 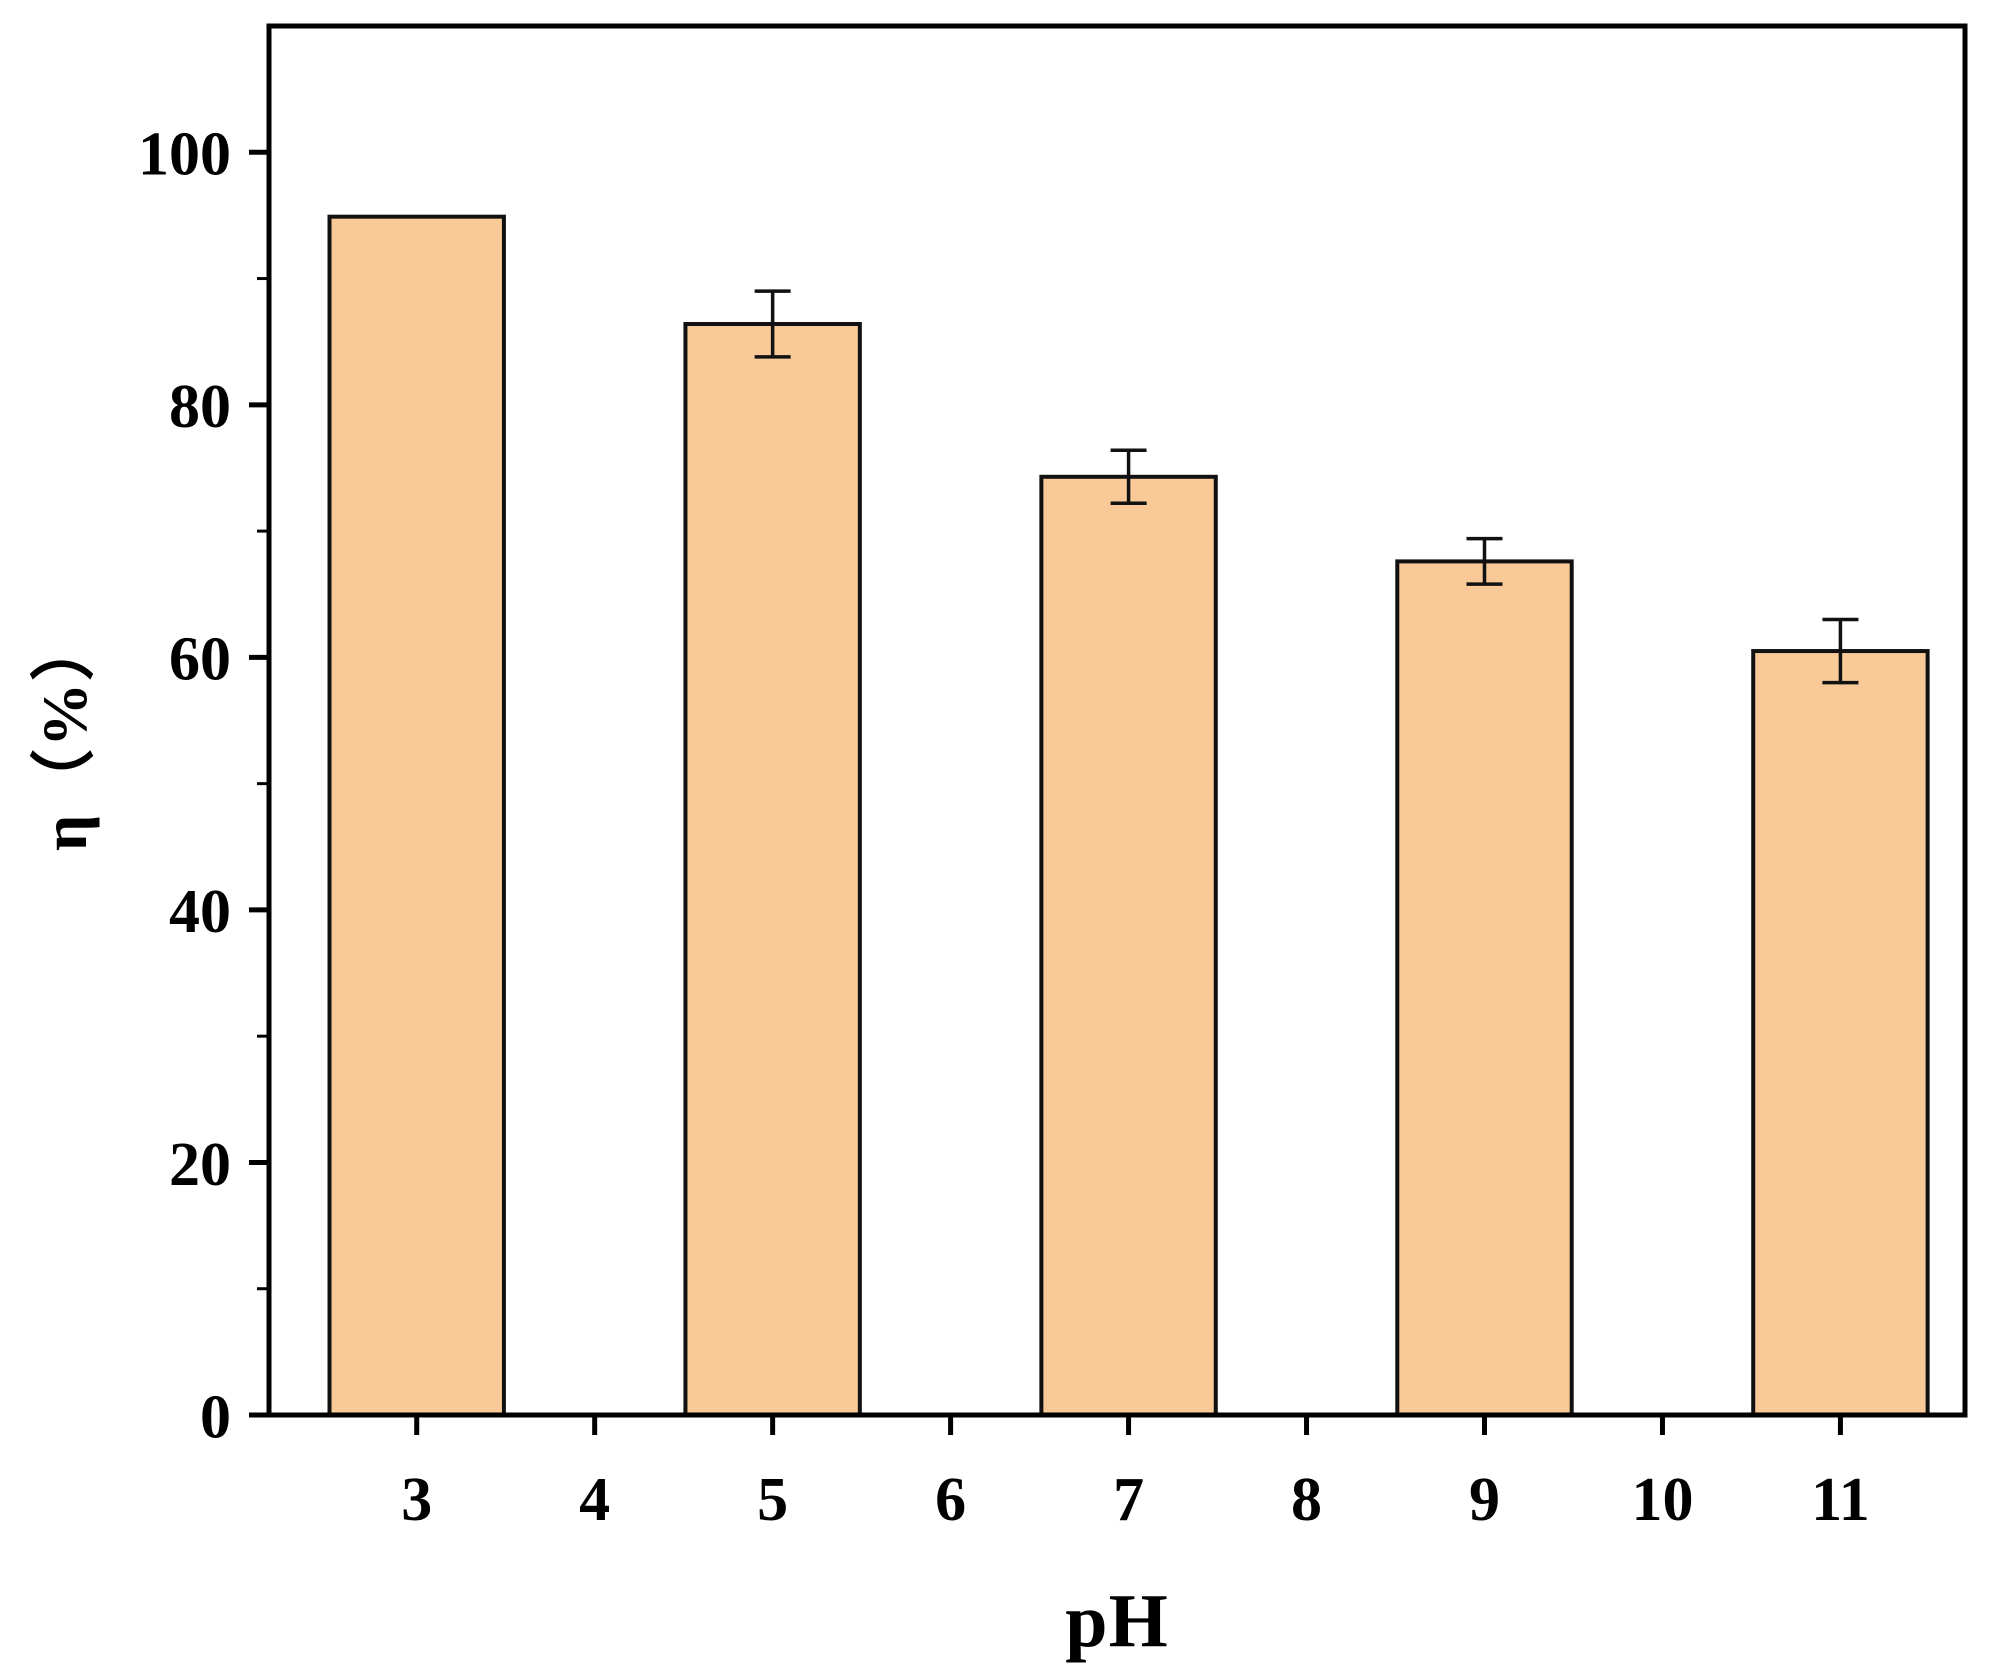 I want to click on y-tick-label: 80, so click(x=200, y=407).